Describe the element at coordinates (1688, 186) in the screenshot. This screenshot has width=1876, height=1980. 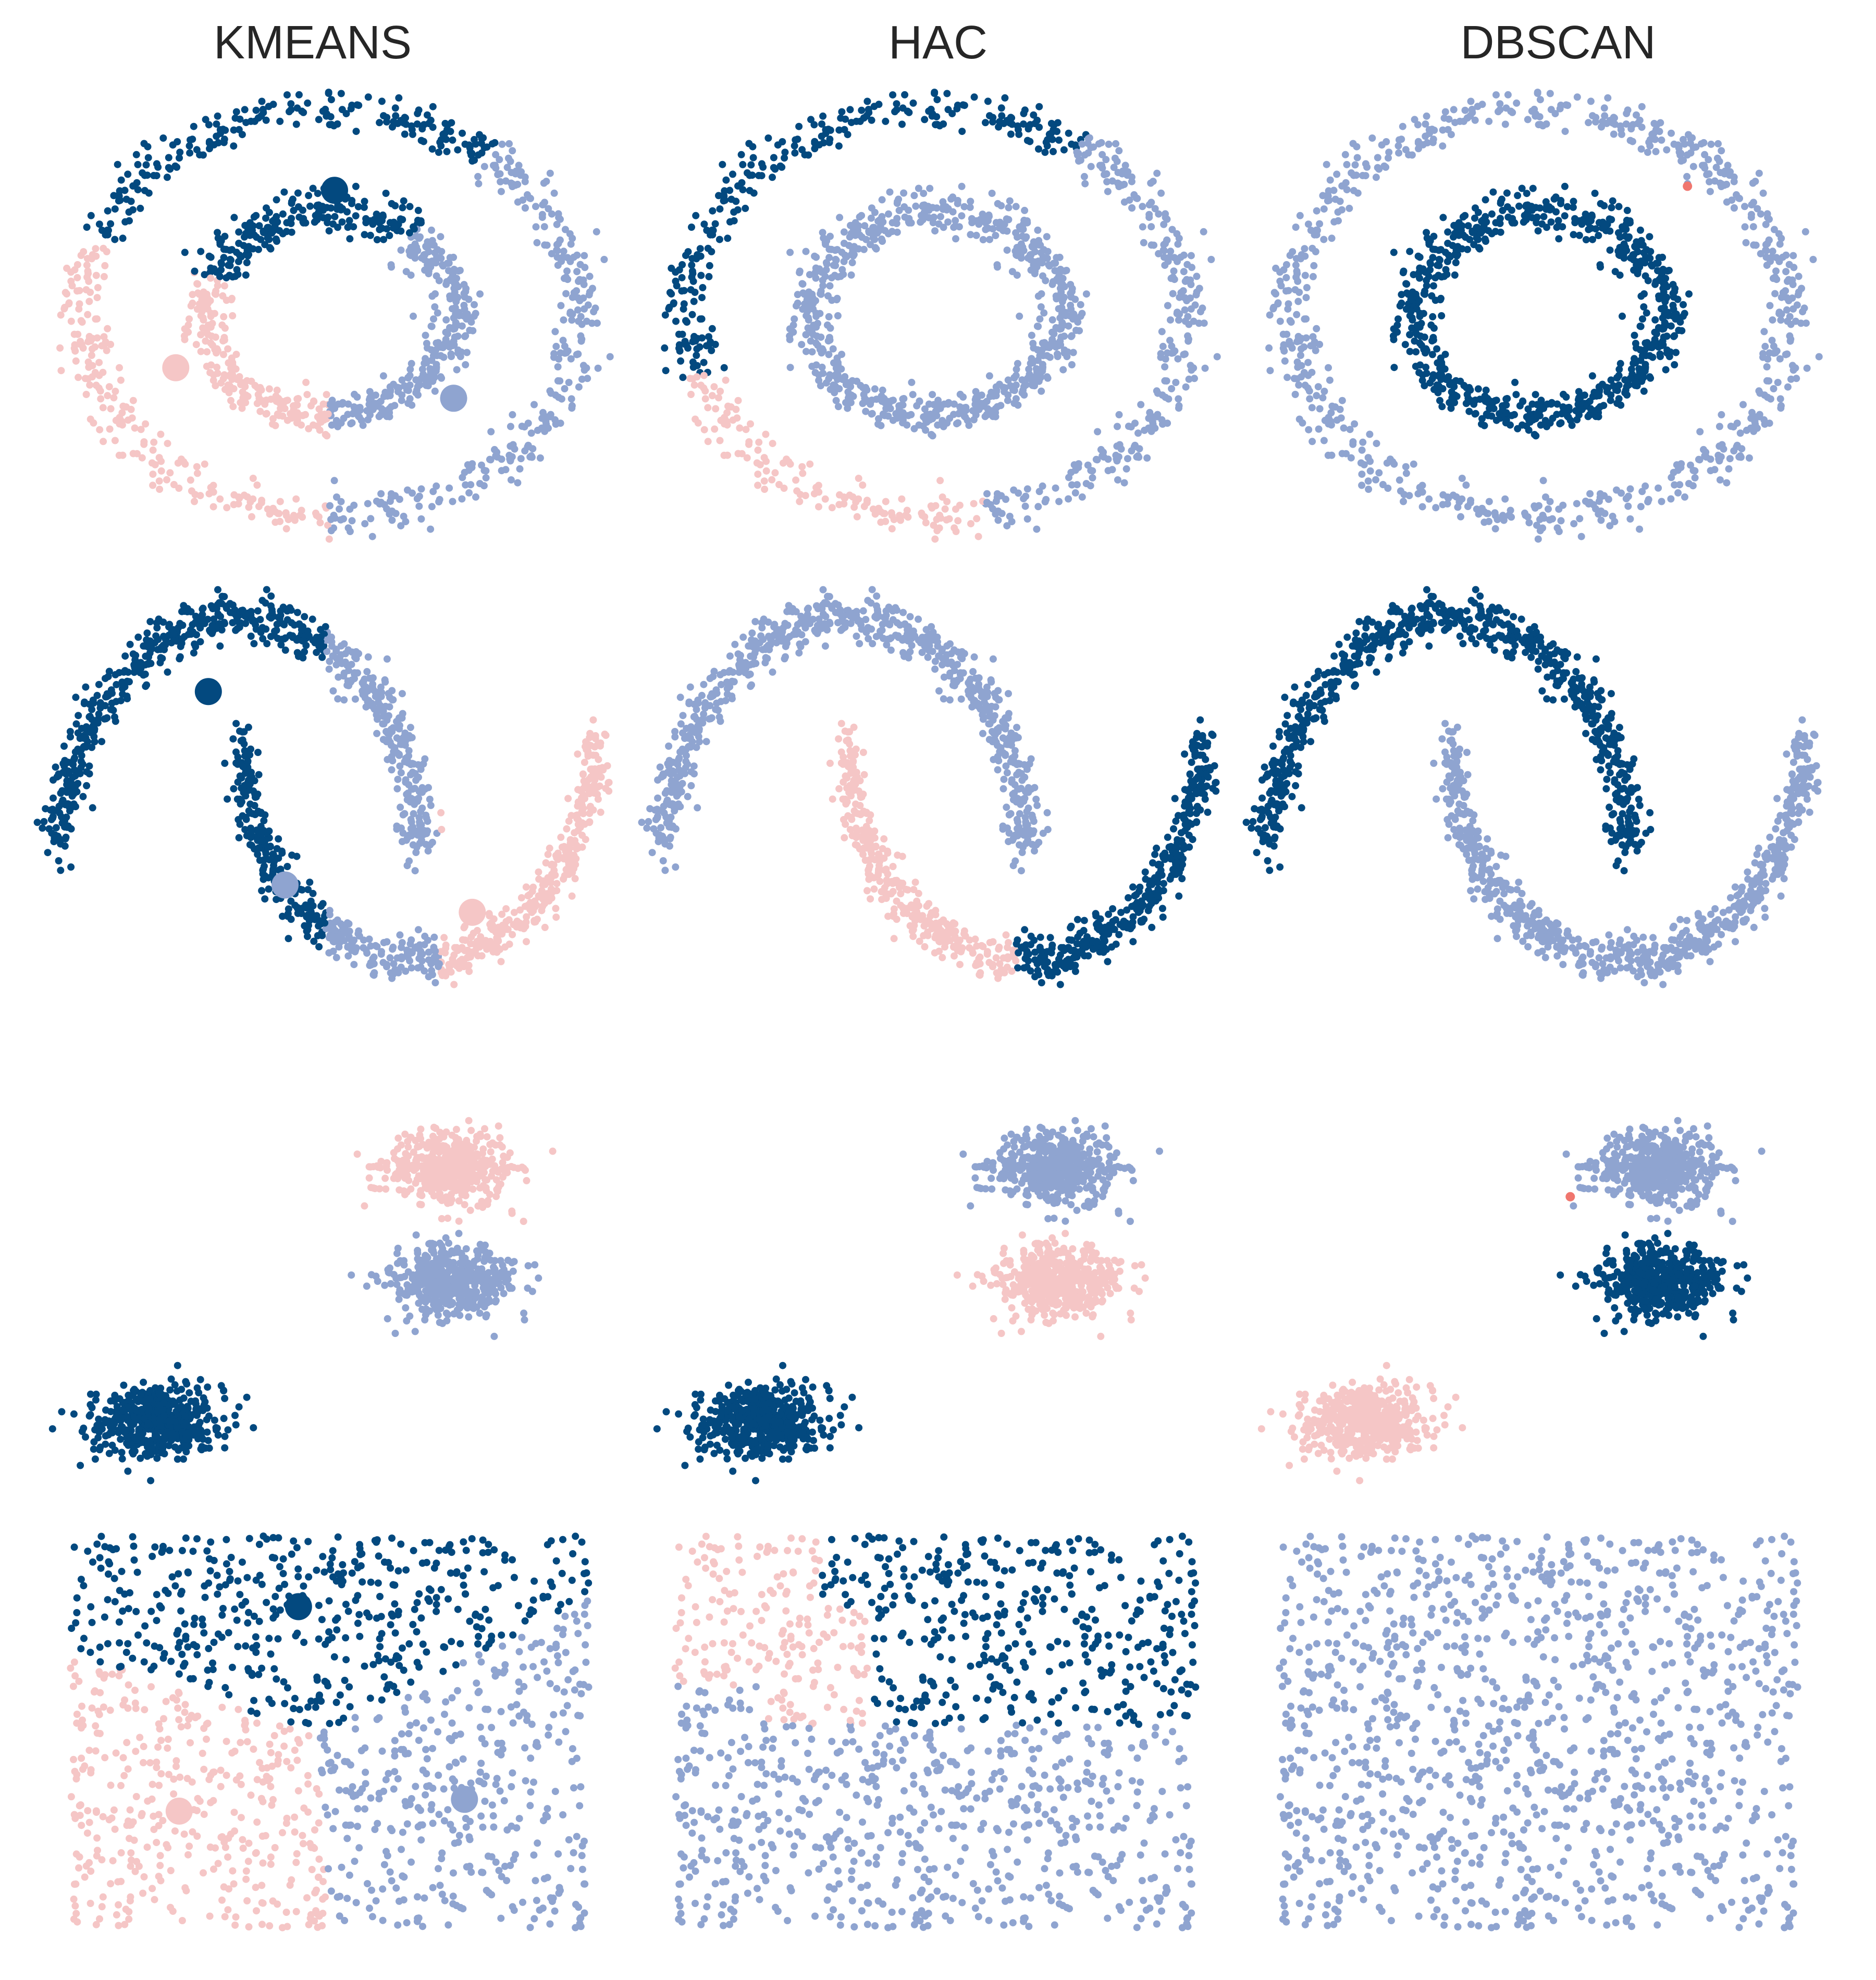
I see `noise-point` at that location.